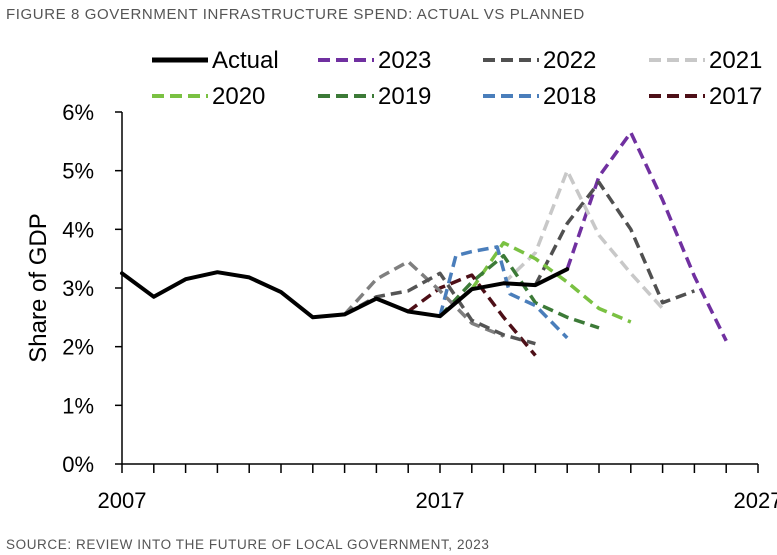 Image resolution: width=777 pixels, height=555 pixels. Describe the element at coordinates (440, 500) in the screenshot. I see `x-tick-label: 2017` at that location.